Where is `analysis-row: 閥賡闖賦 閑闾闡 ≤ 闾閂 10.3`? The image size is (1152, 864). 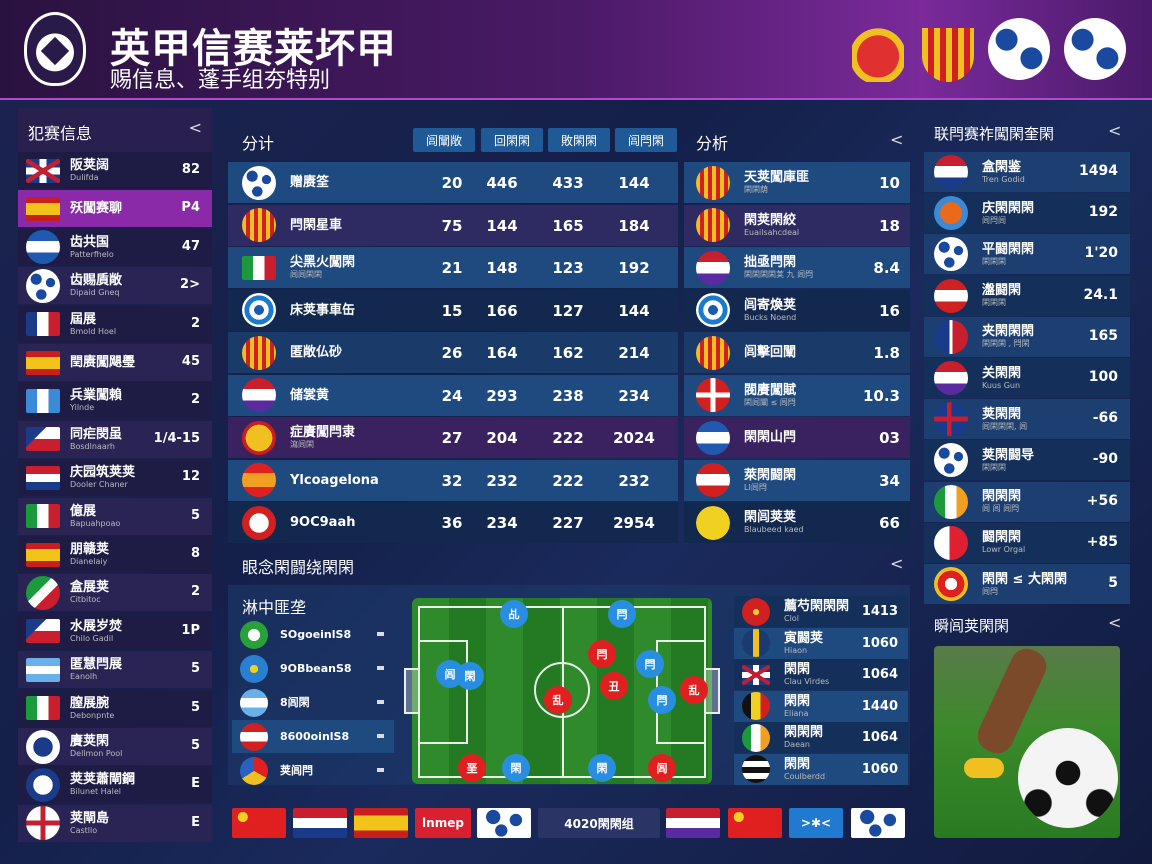
analysis-row: 閥賡闖賦 閑闾闡 ≤ 闾閂 10.3 is located at coordinates (797, 395).